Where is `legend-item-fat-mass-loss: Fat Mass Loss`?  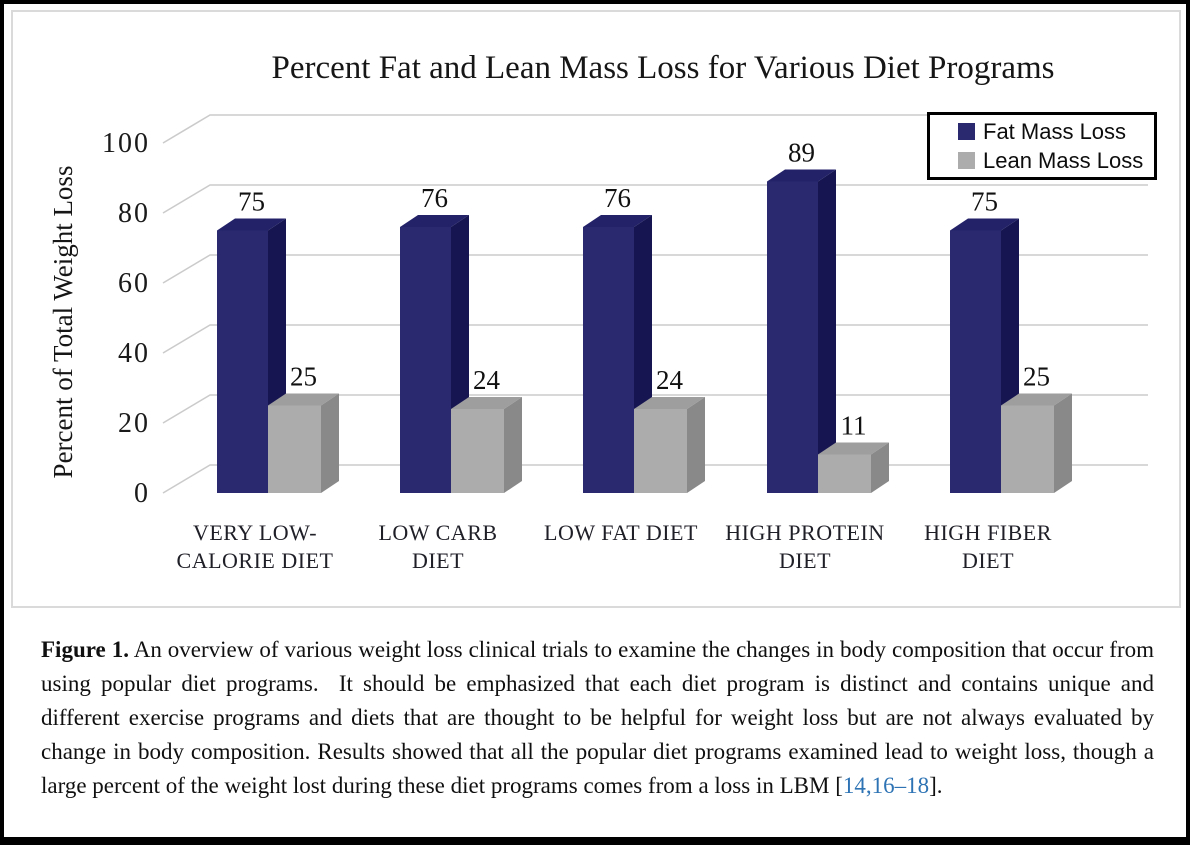
legend-item-fat-mass-loss: Fat Mass Loss is located at coordinates (1056, 132).